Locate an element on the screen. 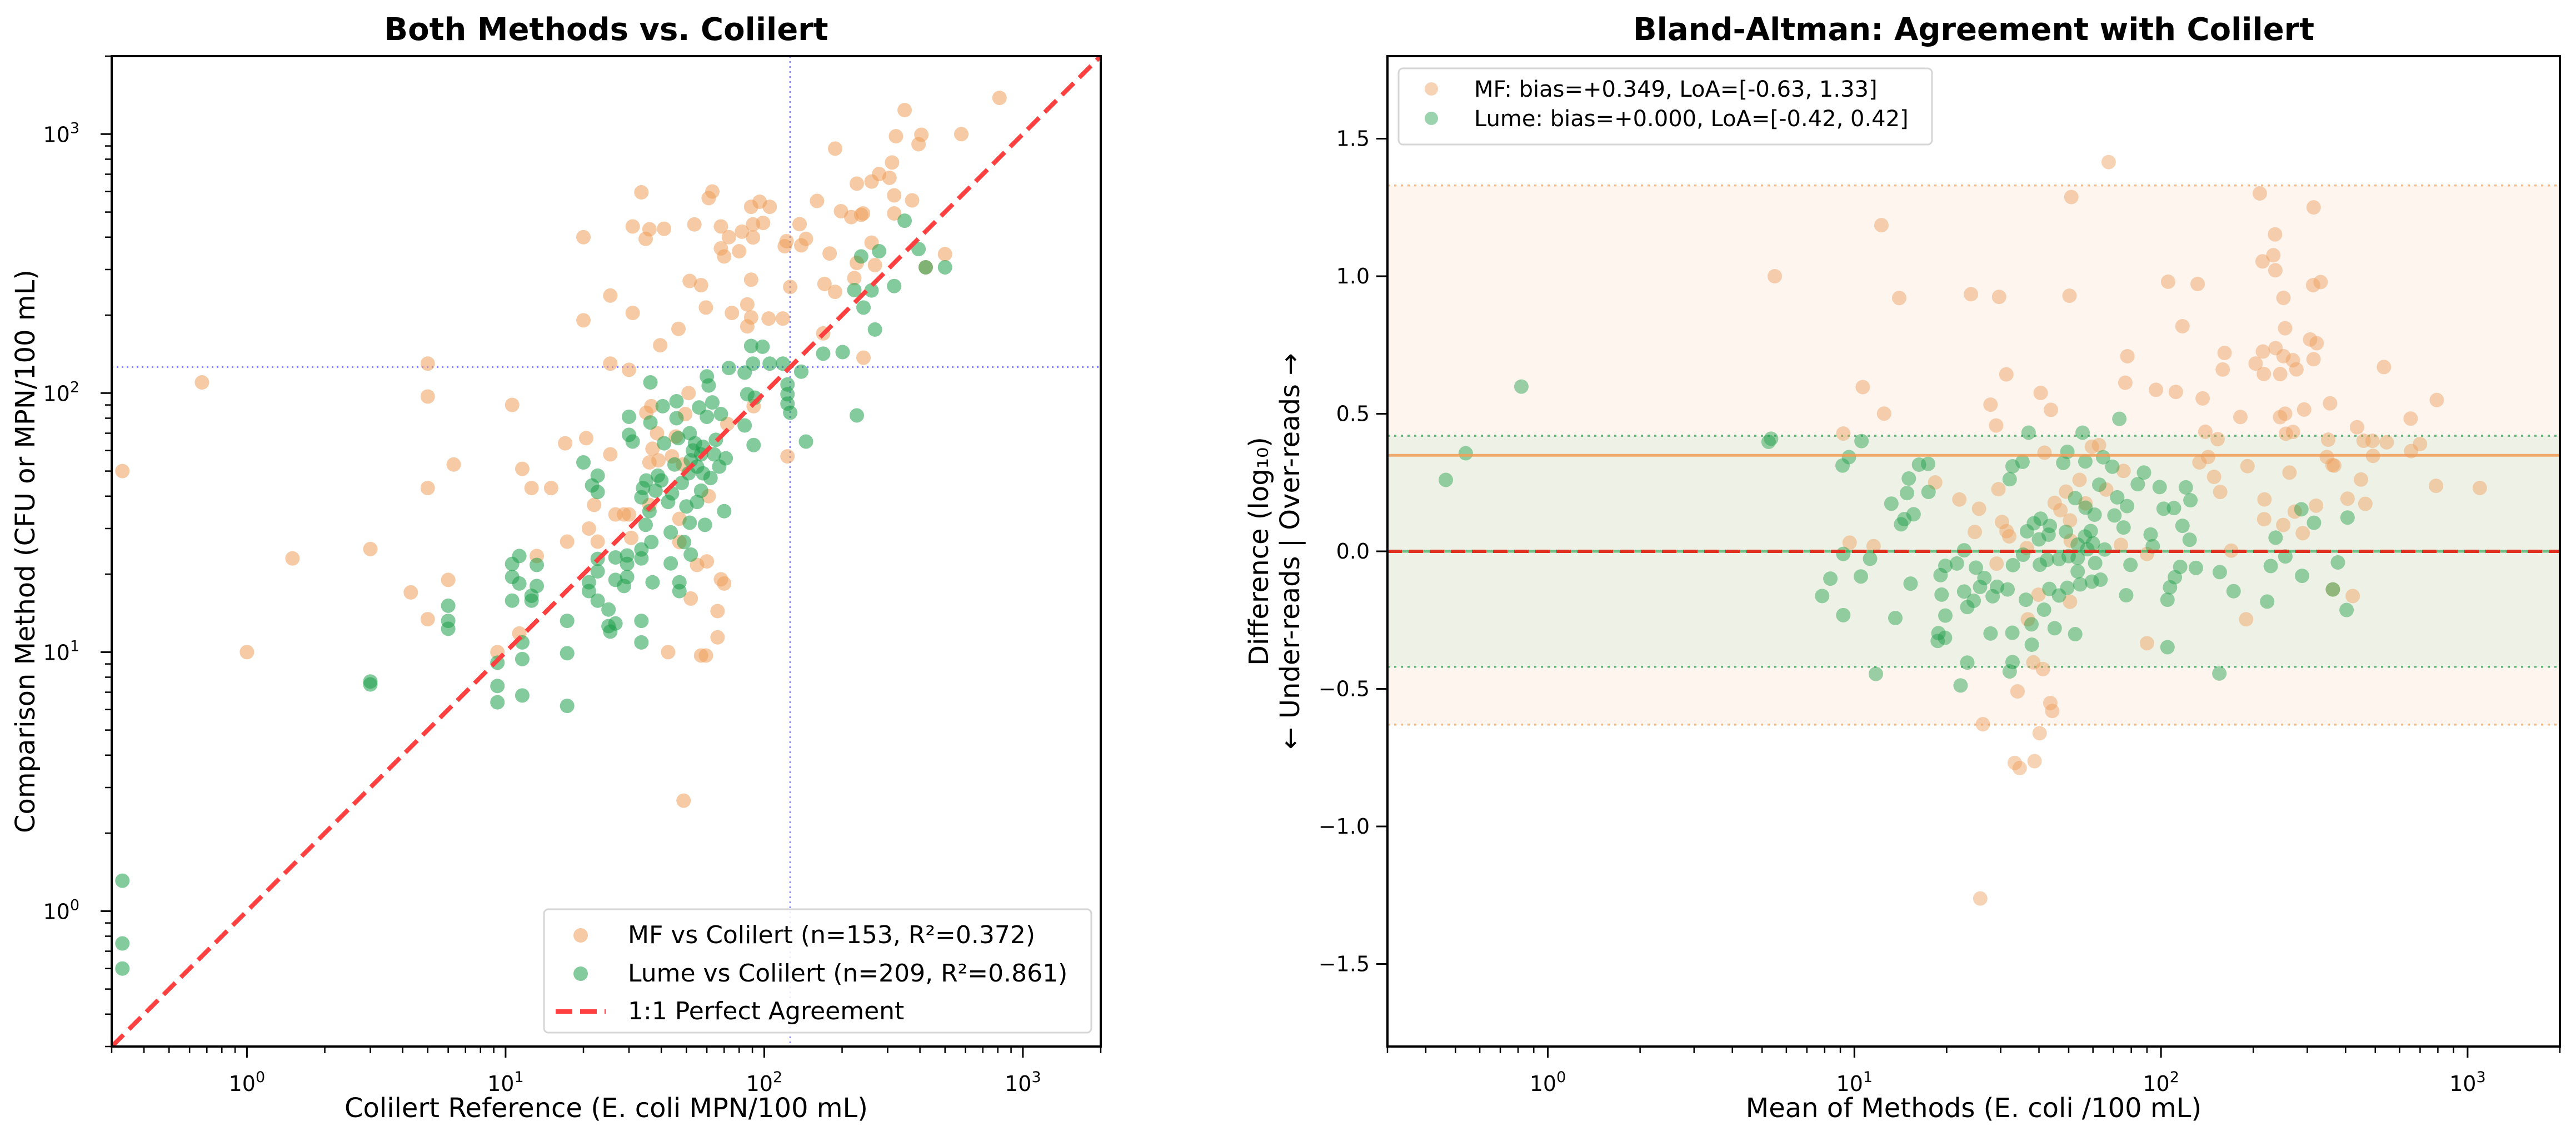  mf-legend-label: MF vs Colilert (n=153, R²=0.372) is located at coordinates (832, 935).